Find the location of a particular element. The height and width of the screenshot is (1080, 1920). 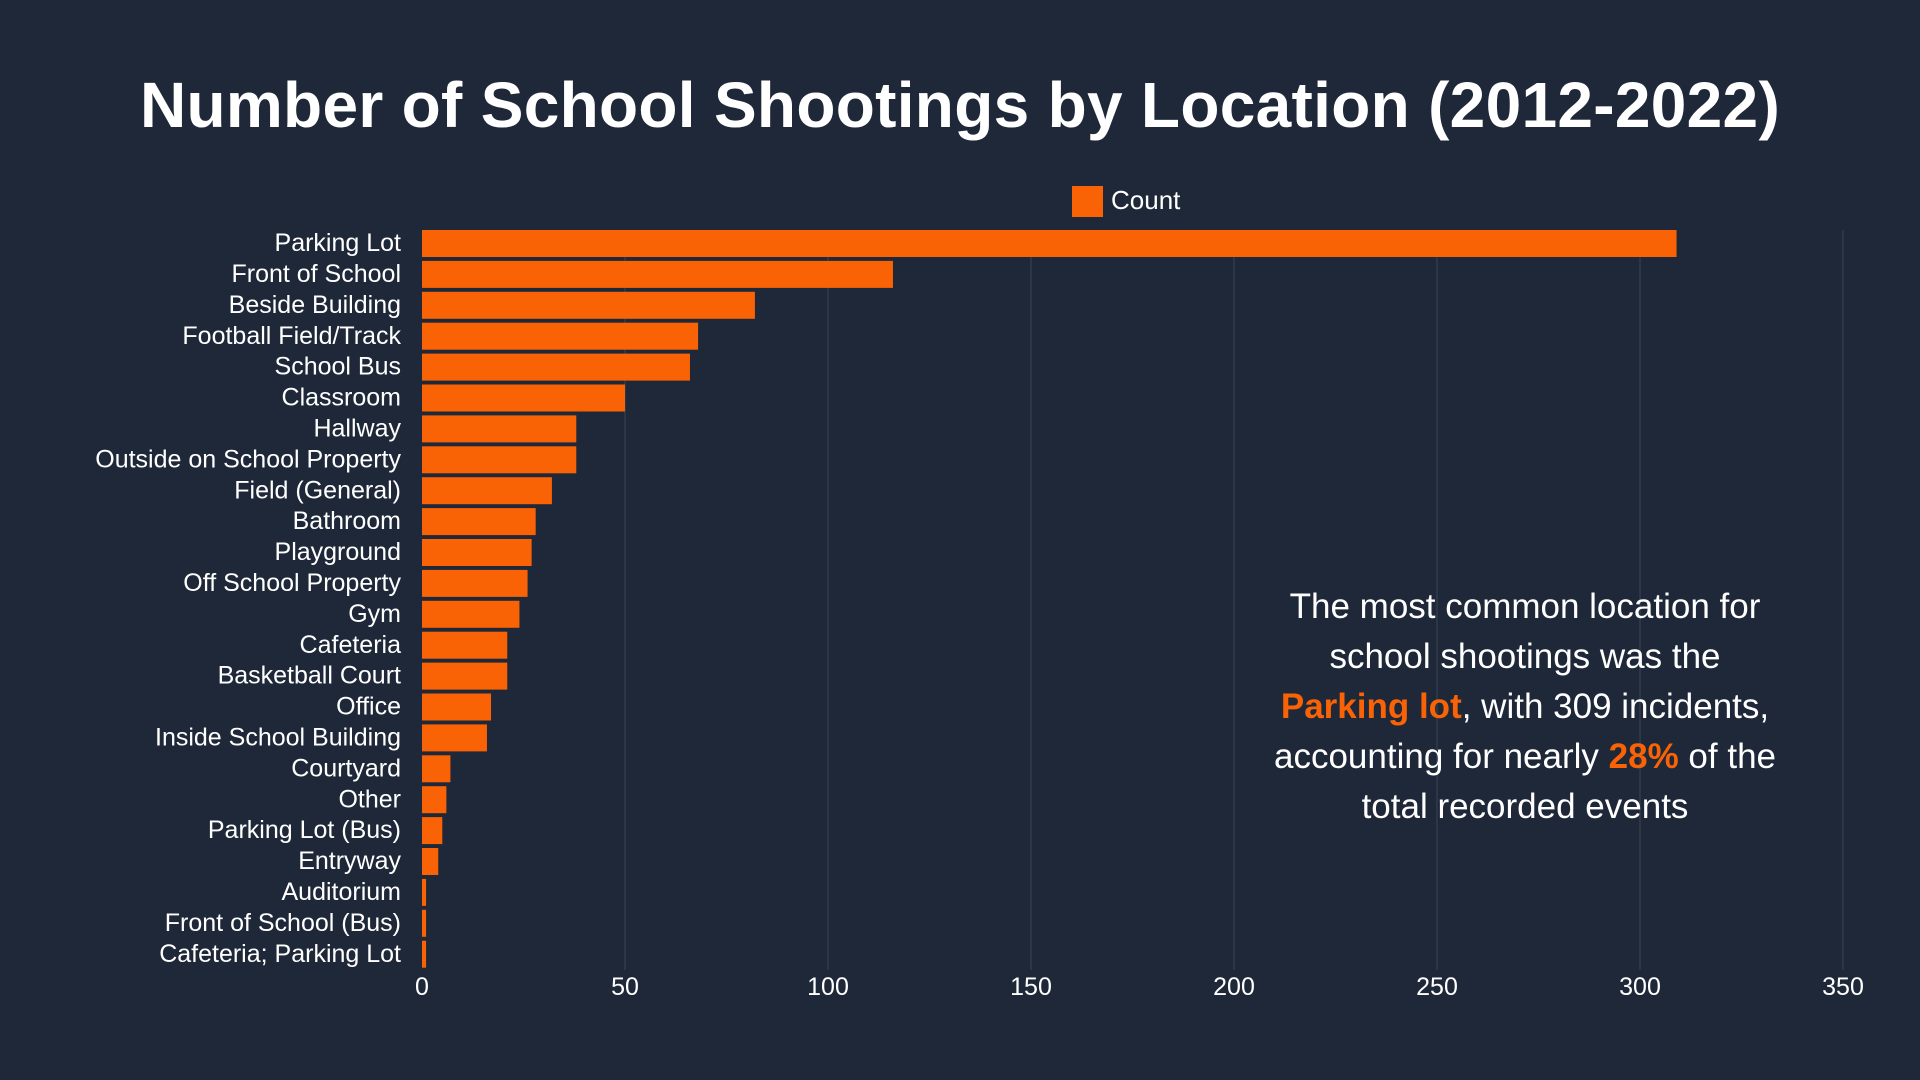

annotation-highlight-location: Parking lot is located at coordinates (1371, 706).